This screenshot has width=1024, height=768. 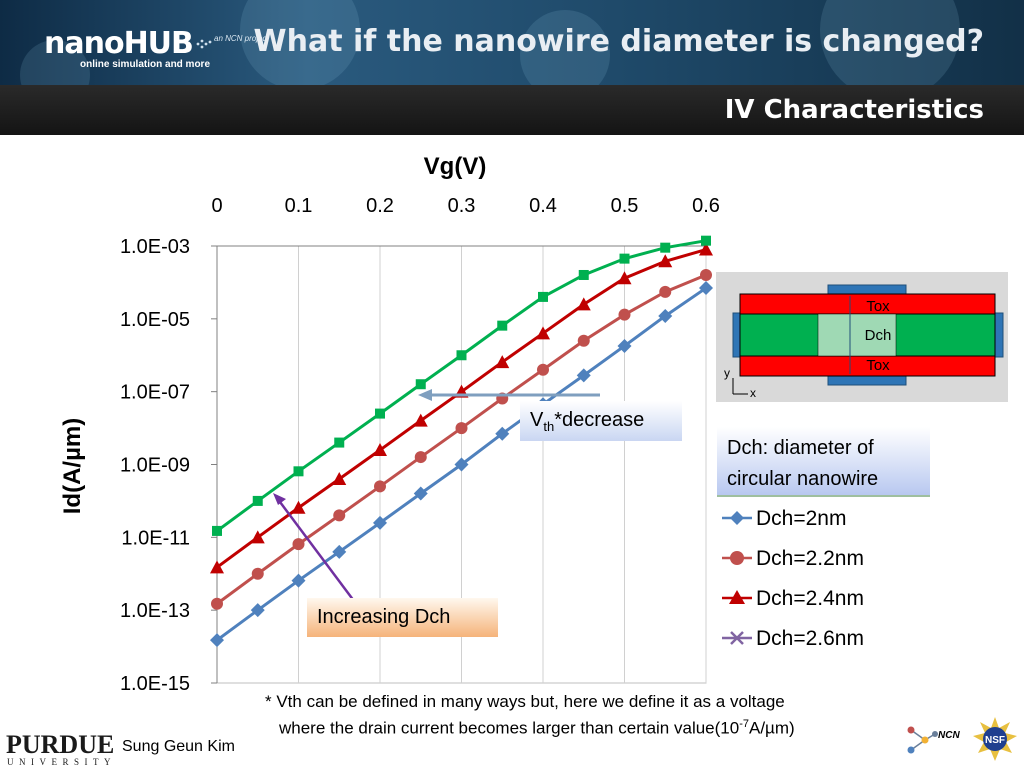 What do you see at coordinates (727, 373) in the screenshot?
I see `axis-y-label: y` at bounding box center [727, 373].